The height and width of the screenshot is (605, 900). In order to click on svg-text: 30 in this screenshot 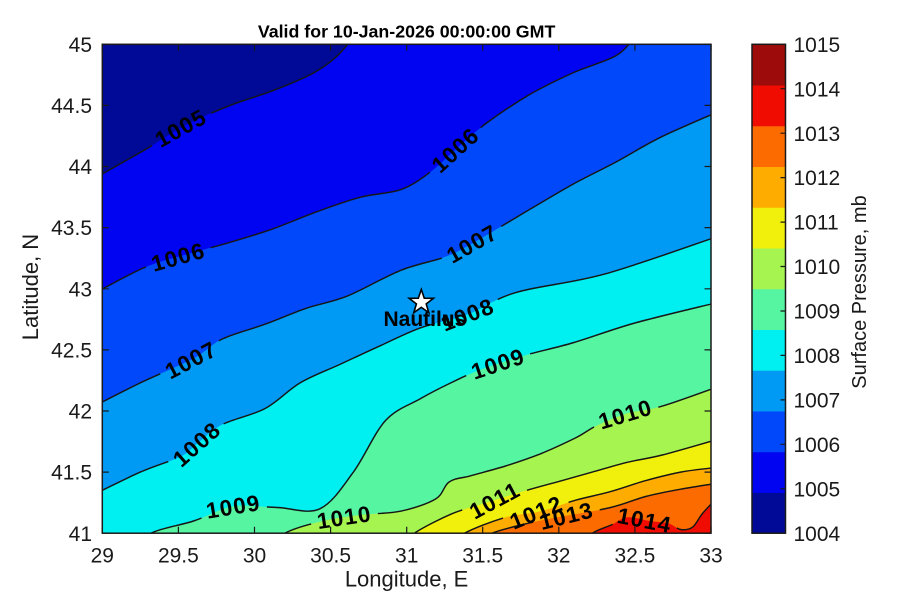, I will do `click(254, 556)`.